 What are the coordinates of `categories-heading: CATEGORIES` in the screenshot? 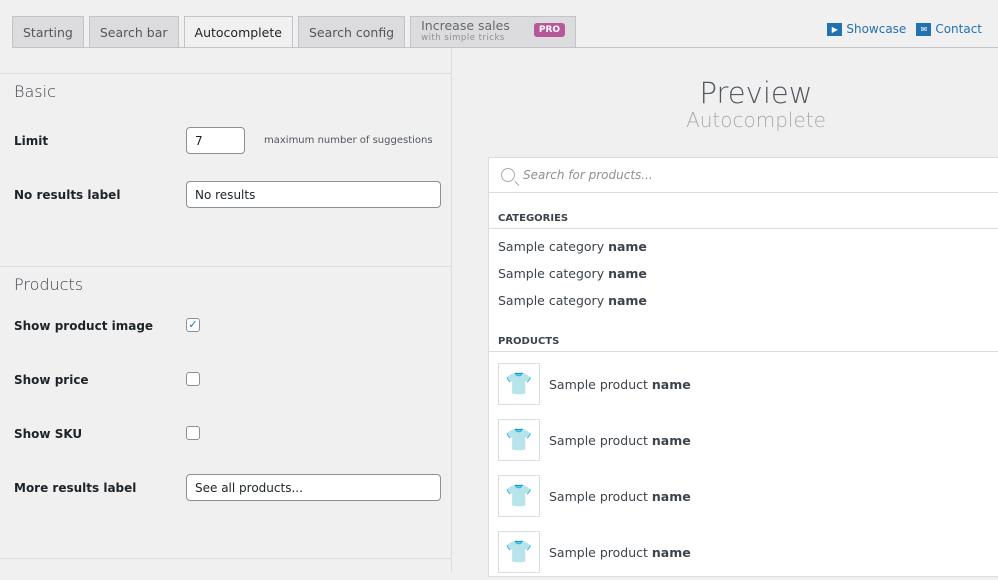 It's located at (743, 211).